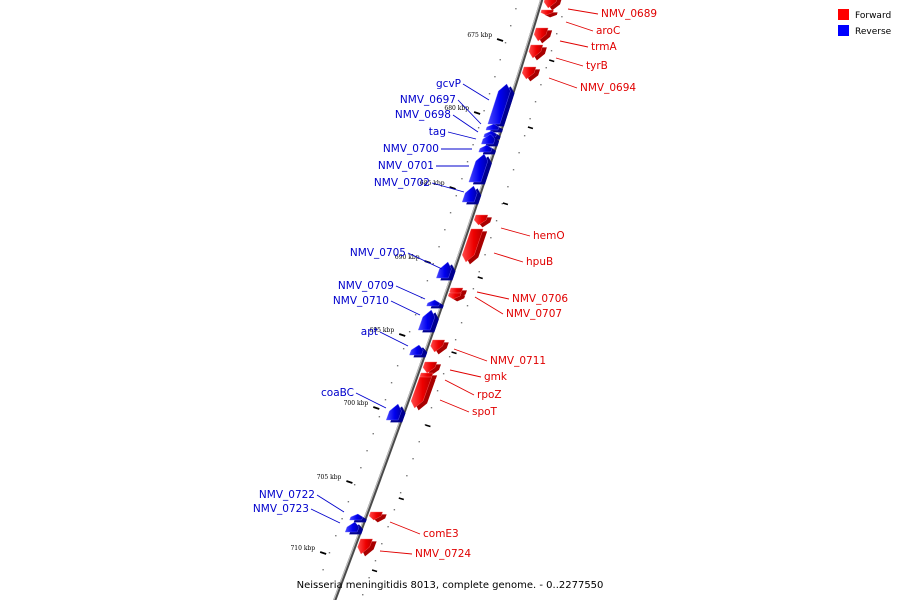 The height and width of the screenshot is (600, 900). I want to click on gene-label-gcvp: gcvP, so click(448, 84).